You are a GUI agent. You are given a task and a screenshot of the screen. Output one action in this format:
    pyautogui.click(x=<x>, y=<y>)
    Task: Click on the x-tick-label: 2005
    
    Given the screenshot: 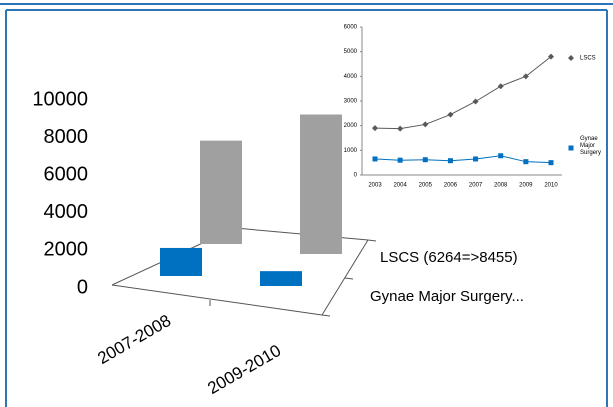 What is the action you would take?
    pyautogui.click(x=426, y=186)
    